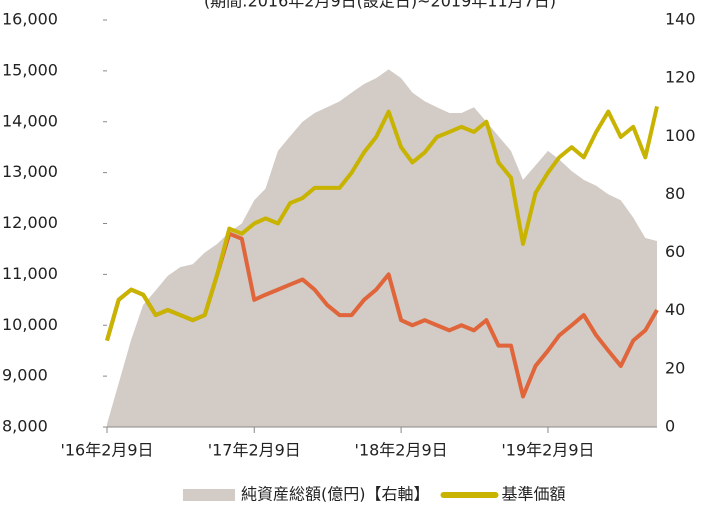  What do you see at coordinates (534, 494) in the screenshot?
I see `legend-label: 基準価額` at bounding box center [534, 494].